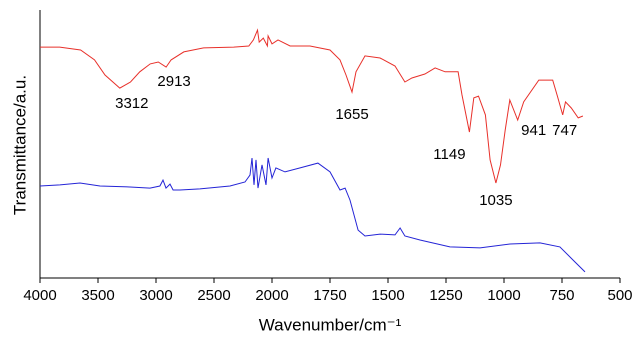  I want to click on x-tick-label: 3000, so click(155, 295).